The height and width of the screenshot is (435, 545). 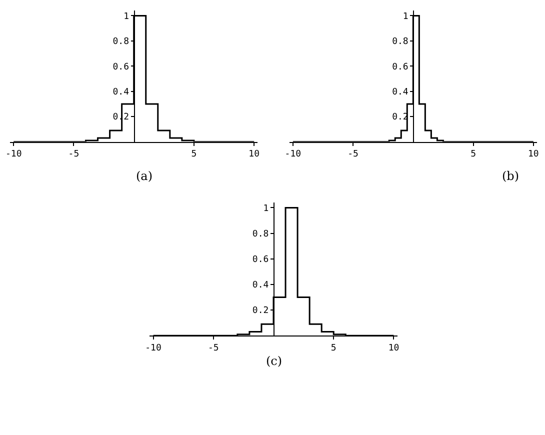 What do you see at coordinates (274, 361) in the screenshot?
I see `text: (c)` at bounding box center [274, 361].